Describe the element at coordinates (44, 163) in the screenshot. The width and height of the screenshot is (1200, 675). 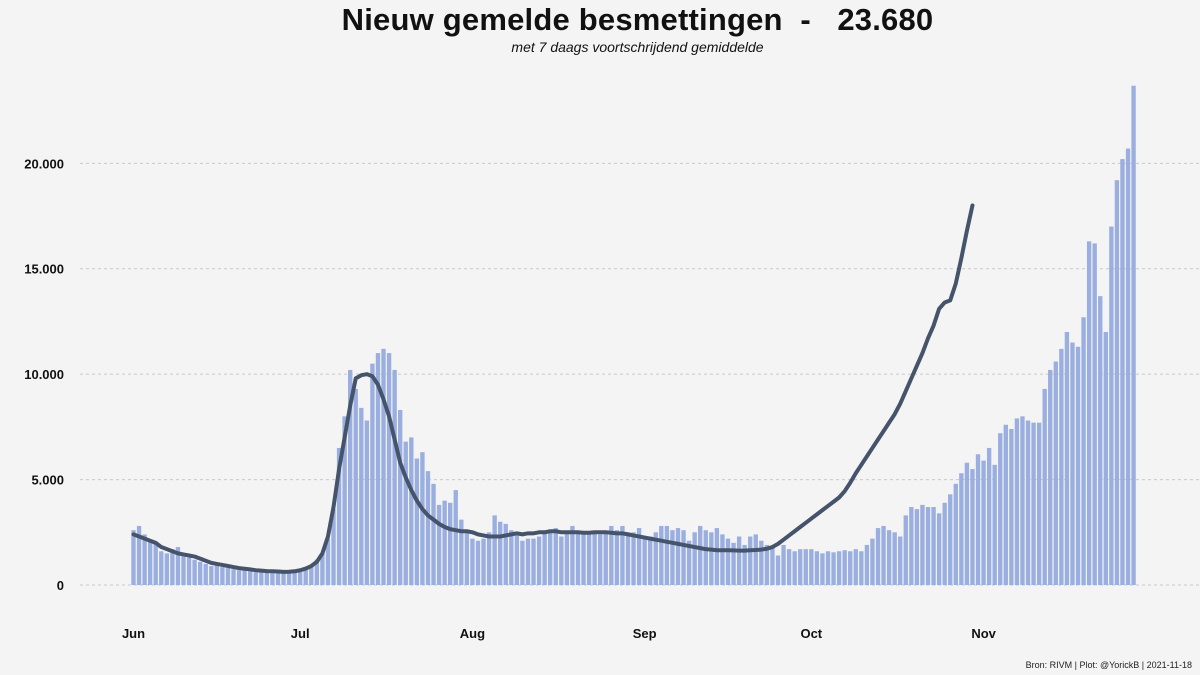
I see `y-tick-label: 20.000` at that location.